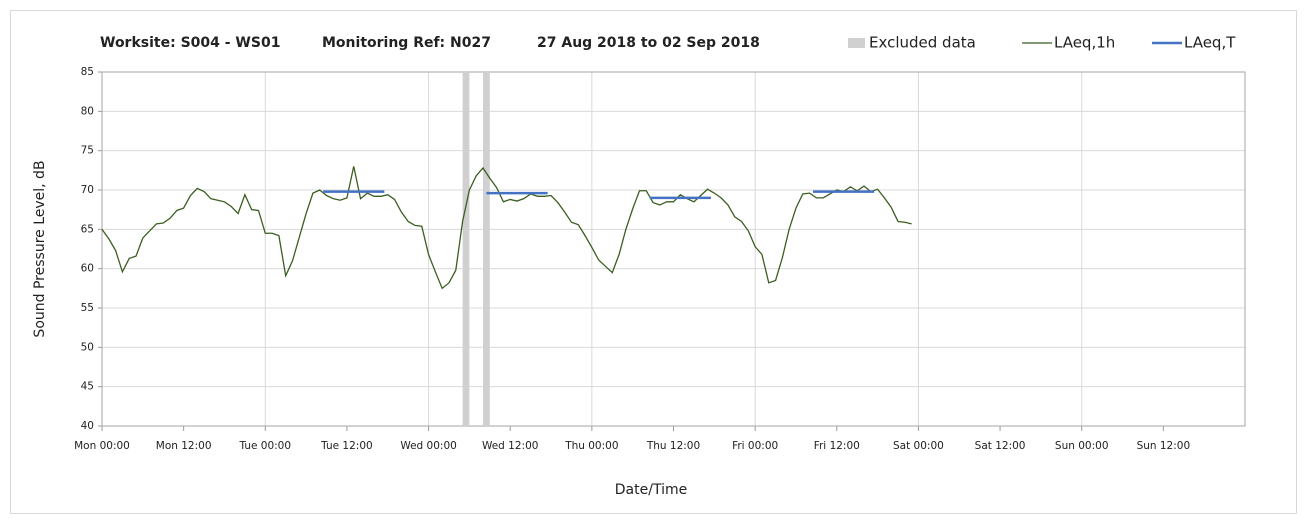 The height and width of the screenshot is (524, 1307). What do you see at coordinates (1164, 446) in the screenshot?
I see `x-tick-label: Sun 12:00` at bounding box center [1164, 446].